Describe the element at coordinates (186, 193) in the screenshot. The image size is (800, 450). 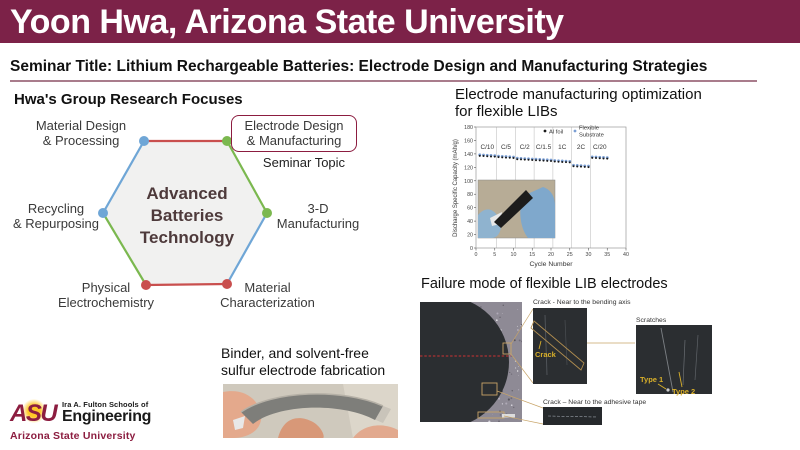
I see `hex-center-line1: Advanced` at that location.